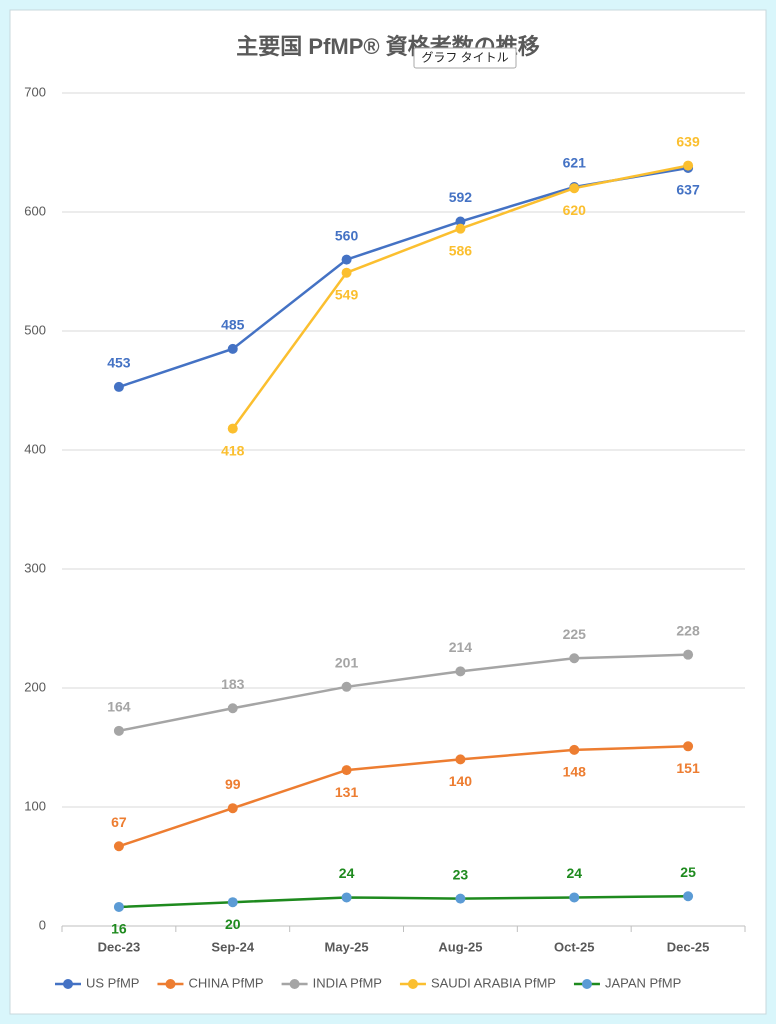 Image resolution: width=776 pixels, height=1024 pixels. What do you see at coordinates (688, 768) in the screenshot?
I see `data-label: 151` at bounding box center [688, 768].